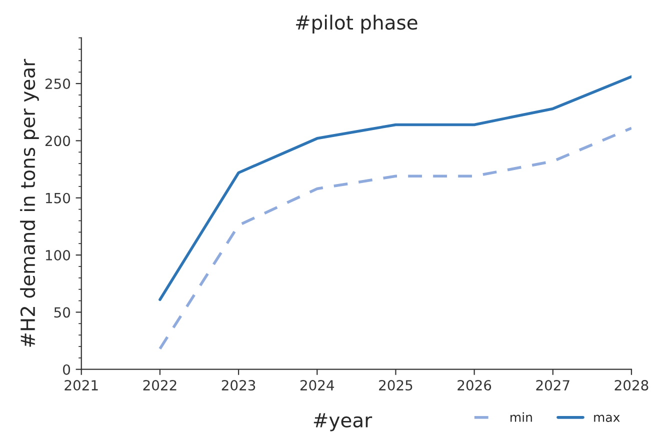 Image resolution: width=651 pixels, height=445 pixels. Describe the element at coordinates (81, 385) in the screenshot. I see `x-tick-label: 2021` at that location.